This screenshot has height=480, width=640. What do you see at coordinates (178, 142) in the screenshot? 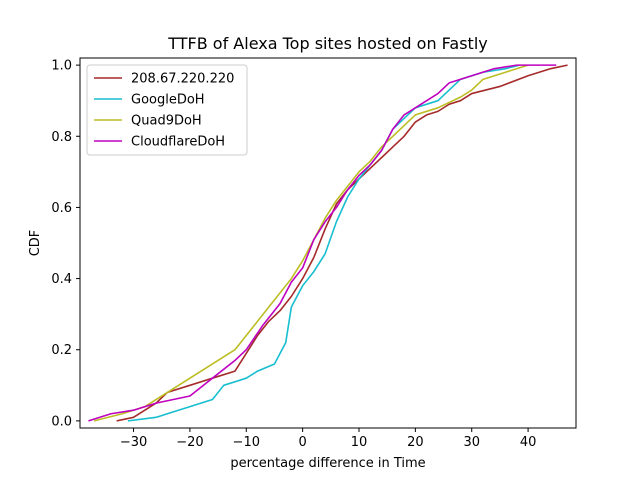
I see `legend-label-3: CloudflareDoH` at bounding box center [178, 142].